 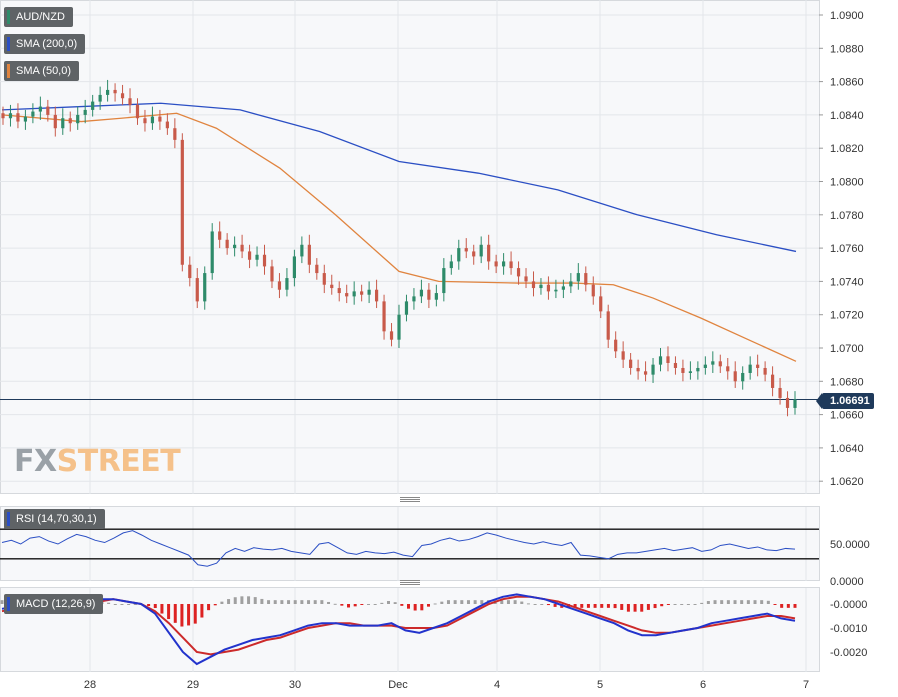 I want to click on price-tick-label: 1.0680, so click(x=847, y=382).